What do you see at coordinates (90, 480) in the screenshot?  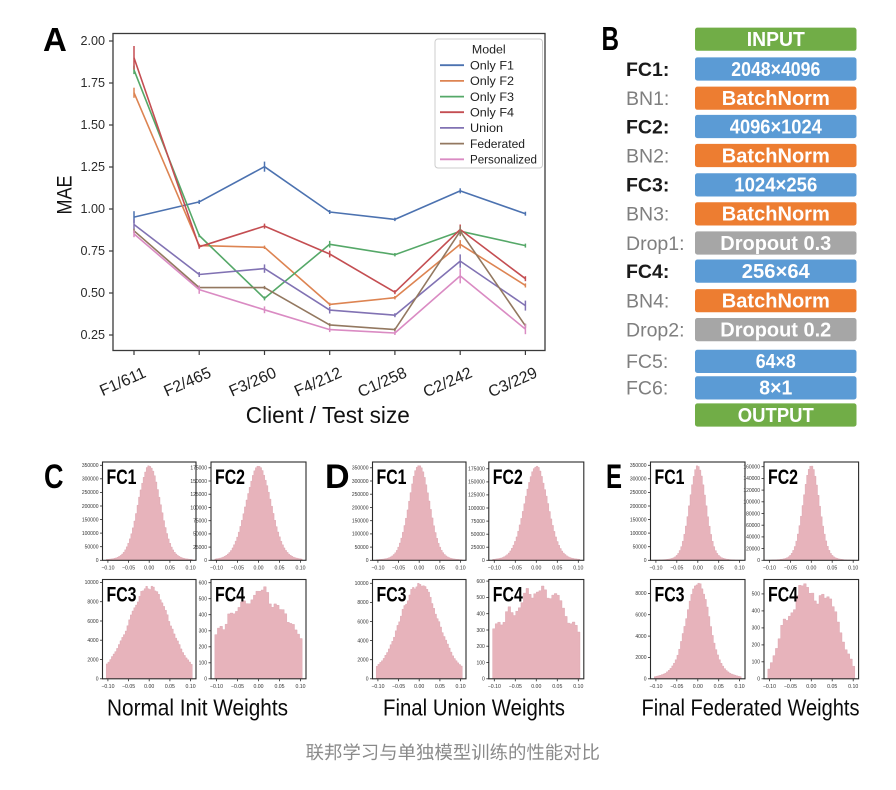 I see `svg-text: 300000` at bounding box center [90, 480].